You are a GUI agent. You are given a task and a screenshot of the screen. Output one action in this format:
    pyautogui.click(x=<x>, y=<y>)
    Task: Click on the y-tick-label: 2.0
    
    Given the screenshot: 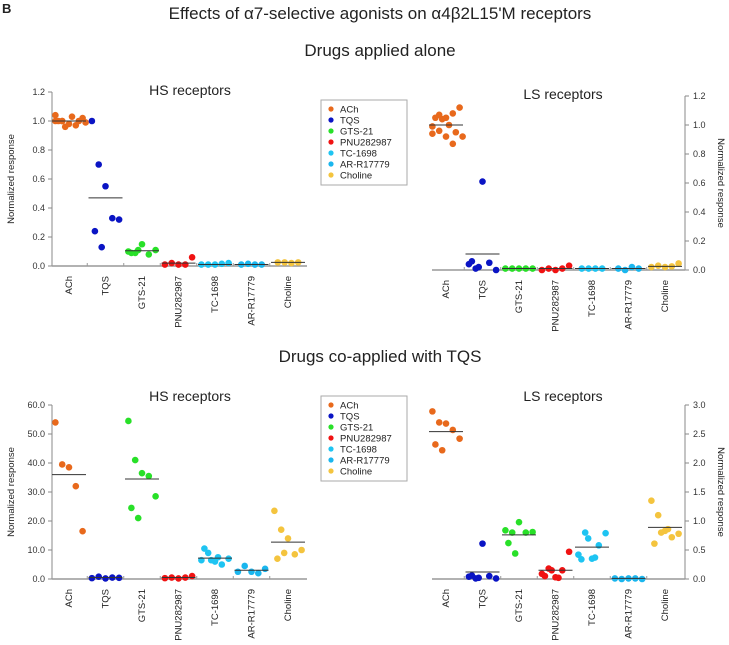 What is the action you would take?
    pyautogui.click(x=699, y=463)
    